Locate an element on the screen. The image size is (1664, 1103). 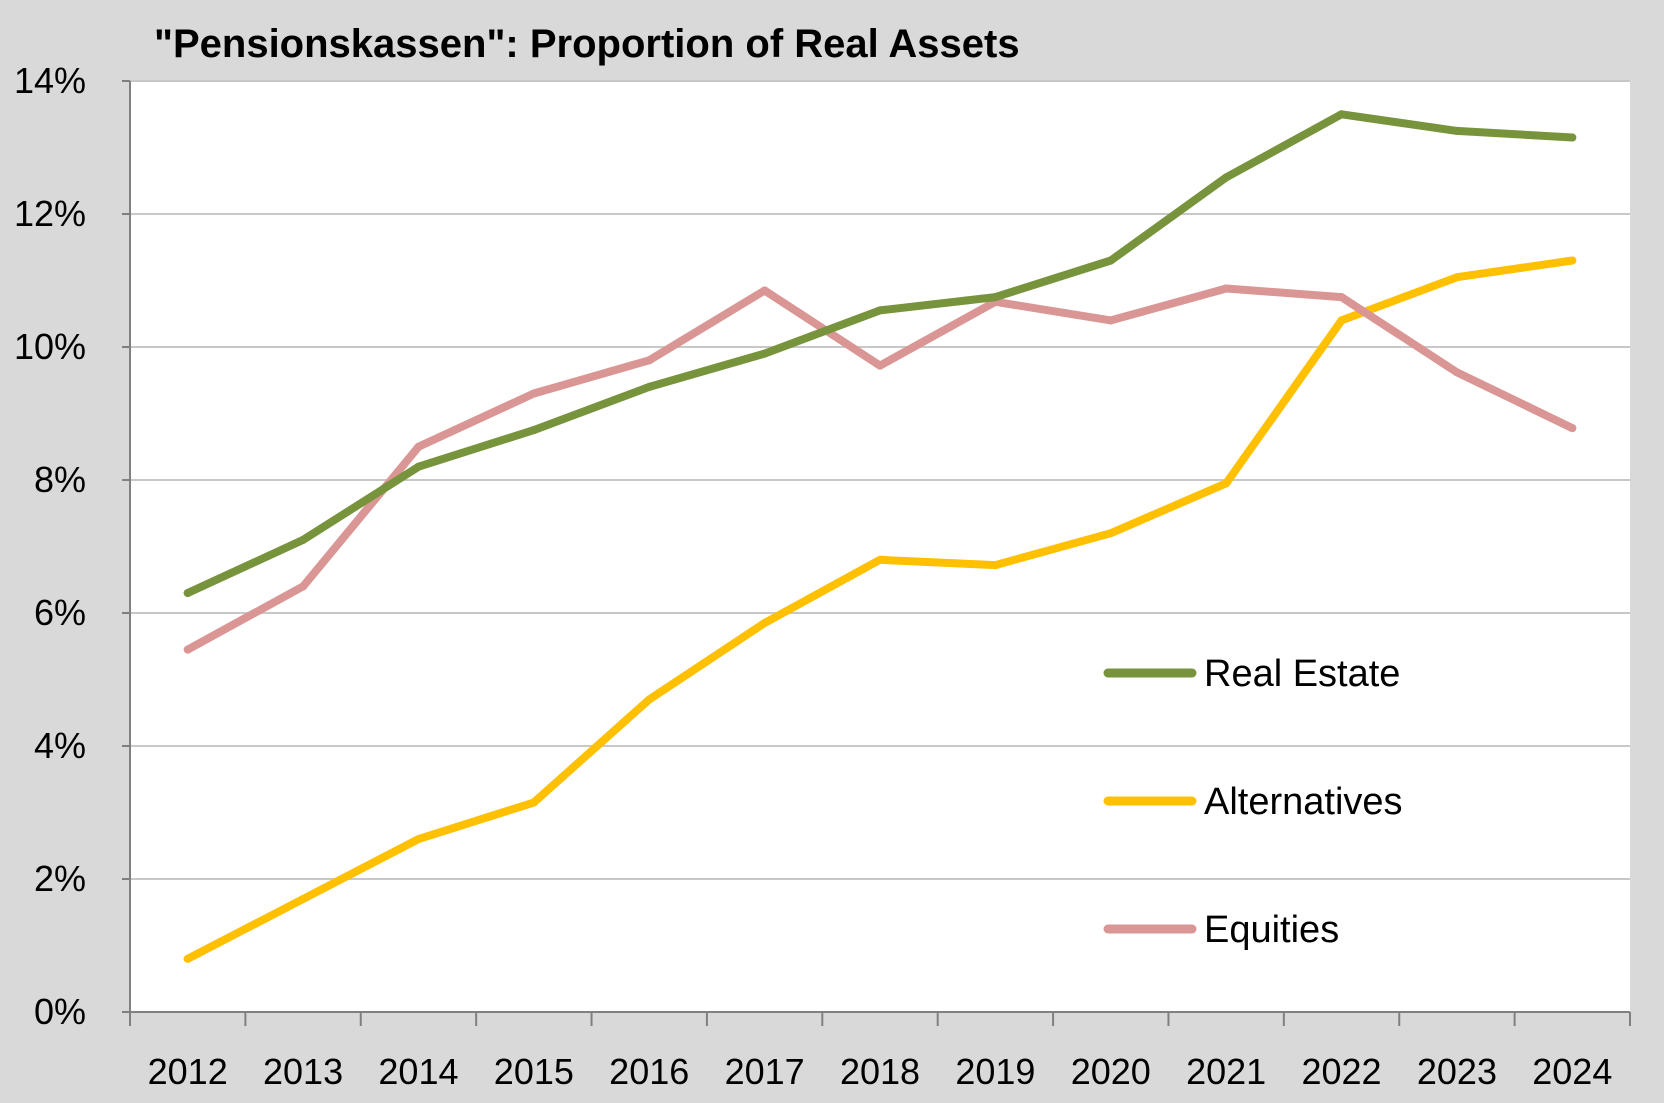
x-tick-label: 2015 is located at coordinates (534, 1071).